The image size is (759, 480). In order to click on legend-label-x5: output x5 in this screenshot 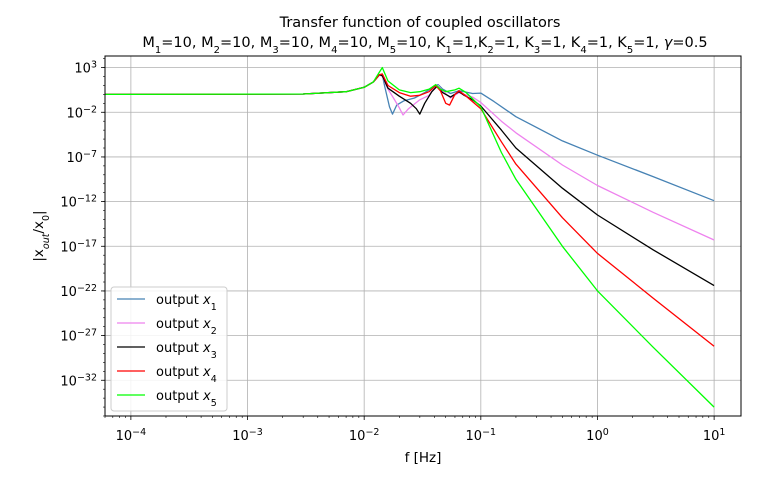, I will do `click(186, 399)`.